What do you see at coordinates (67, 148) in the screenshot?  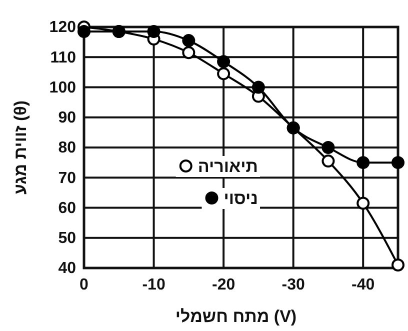 I see `y-tick-label: 80` at bounding box center [67, 148].